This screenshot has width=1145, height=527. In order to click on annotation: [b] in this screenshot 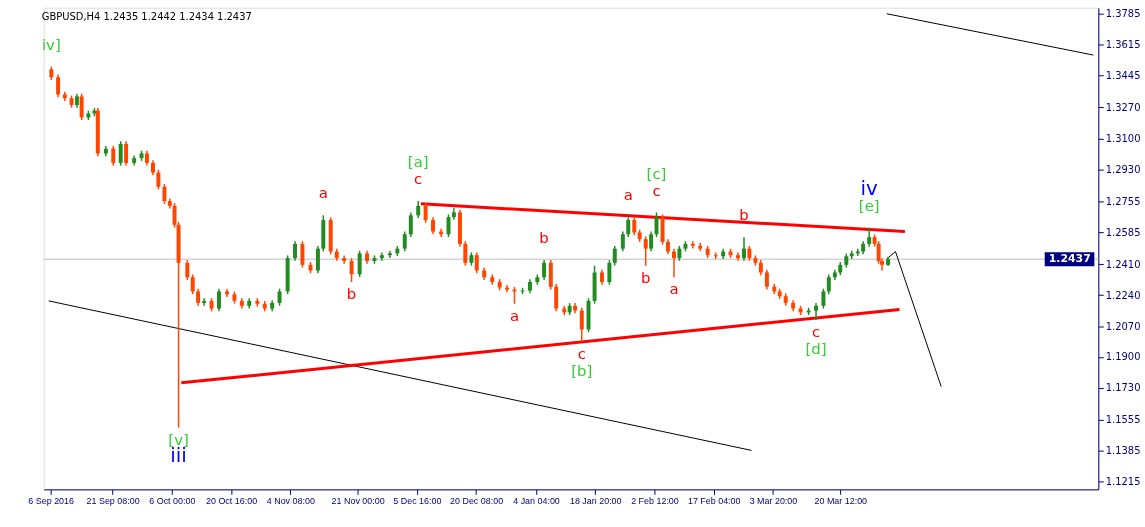, I will do `click(582, 370)`.